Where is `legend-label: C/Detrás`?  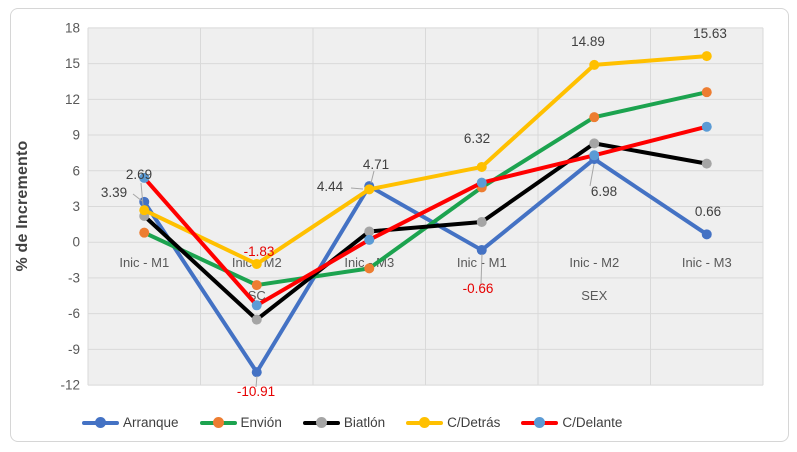
legend-label: C/Detrás is located at coordinates (474, 422).